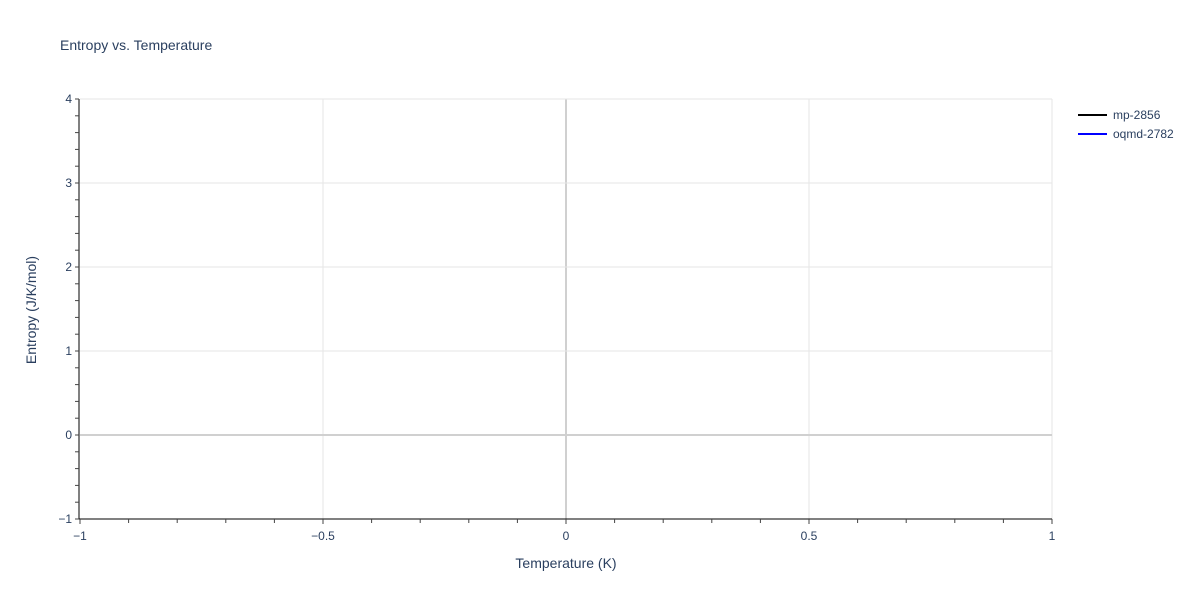 This screenshot has width=1200, height=605. What do you see at coordinates (68, 183) in the screenshot?
I see `y-tick-label: 3` at bounding box center [68, 183].